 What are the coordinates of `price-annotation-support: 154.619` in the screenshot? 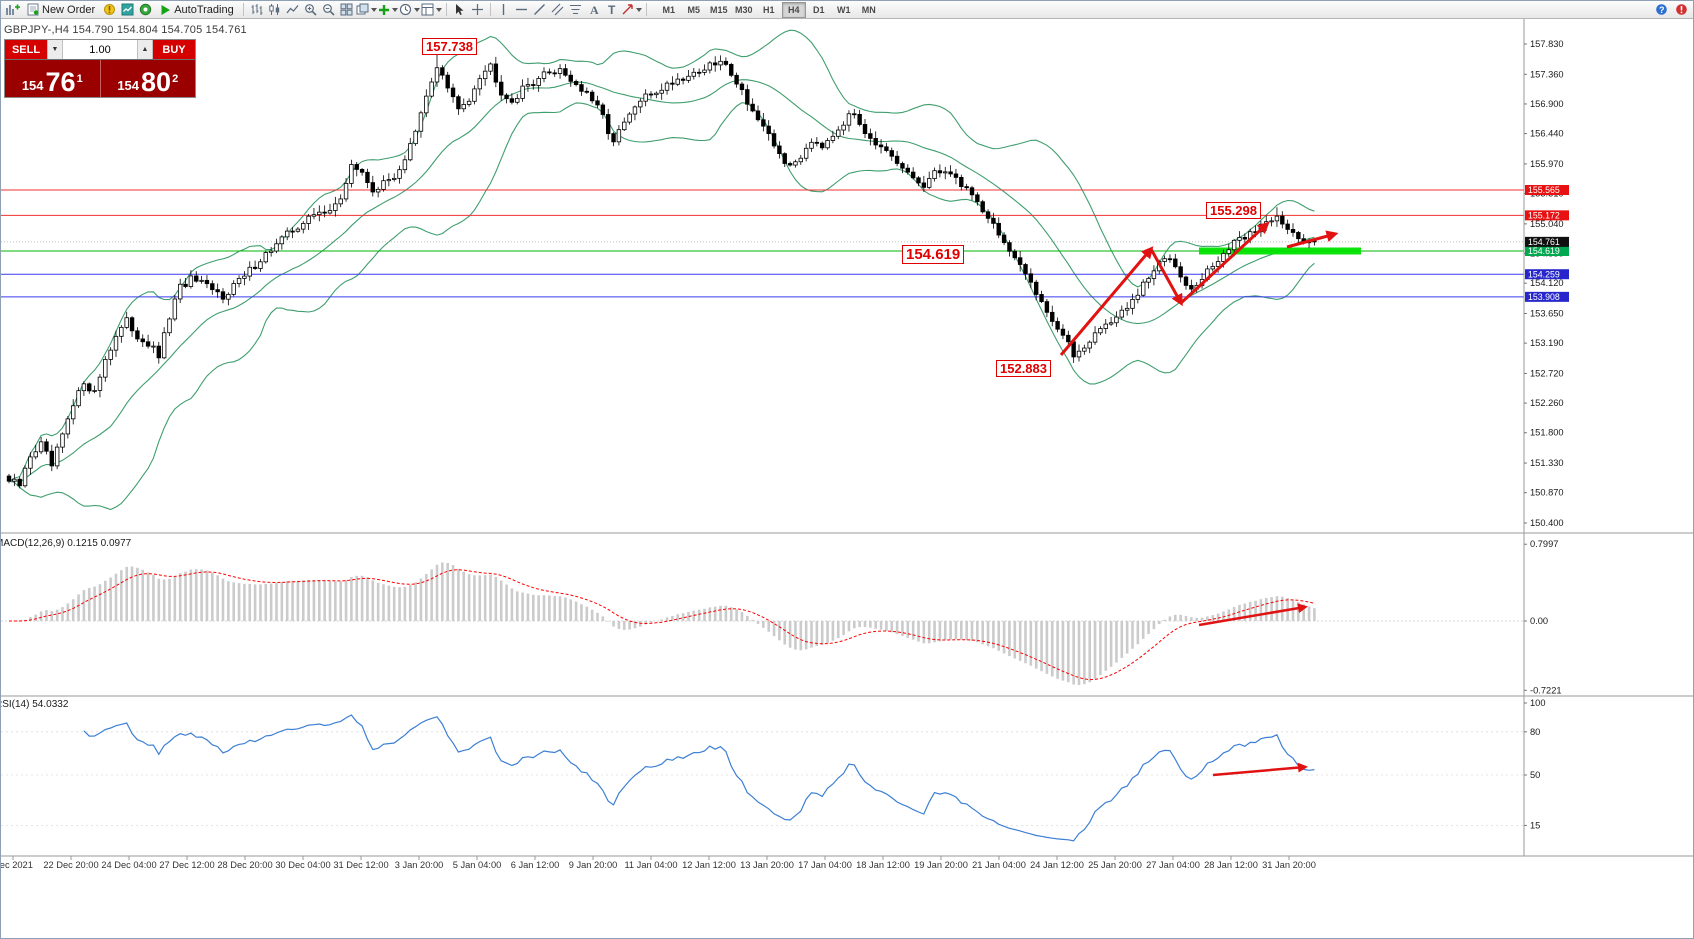 It's located at (933, 254).